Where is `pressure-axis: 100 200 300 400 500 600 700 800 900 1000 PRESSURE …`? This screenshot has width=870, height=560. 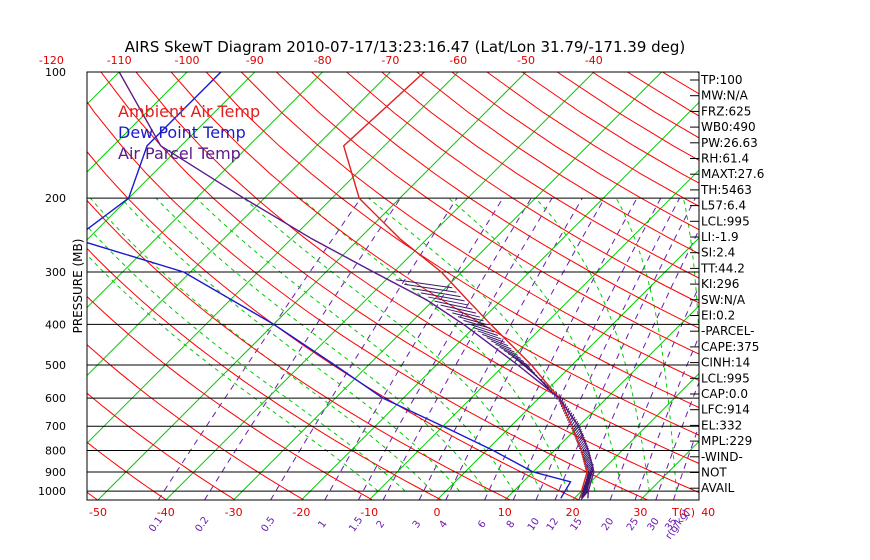
pressure-axis: 100 200 300 400 500 600 700 800 900 1000 PRESSURE … is located at coordinates (61, 282).